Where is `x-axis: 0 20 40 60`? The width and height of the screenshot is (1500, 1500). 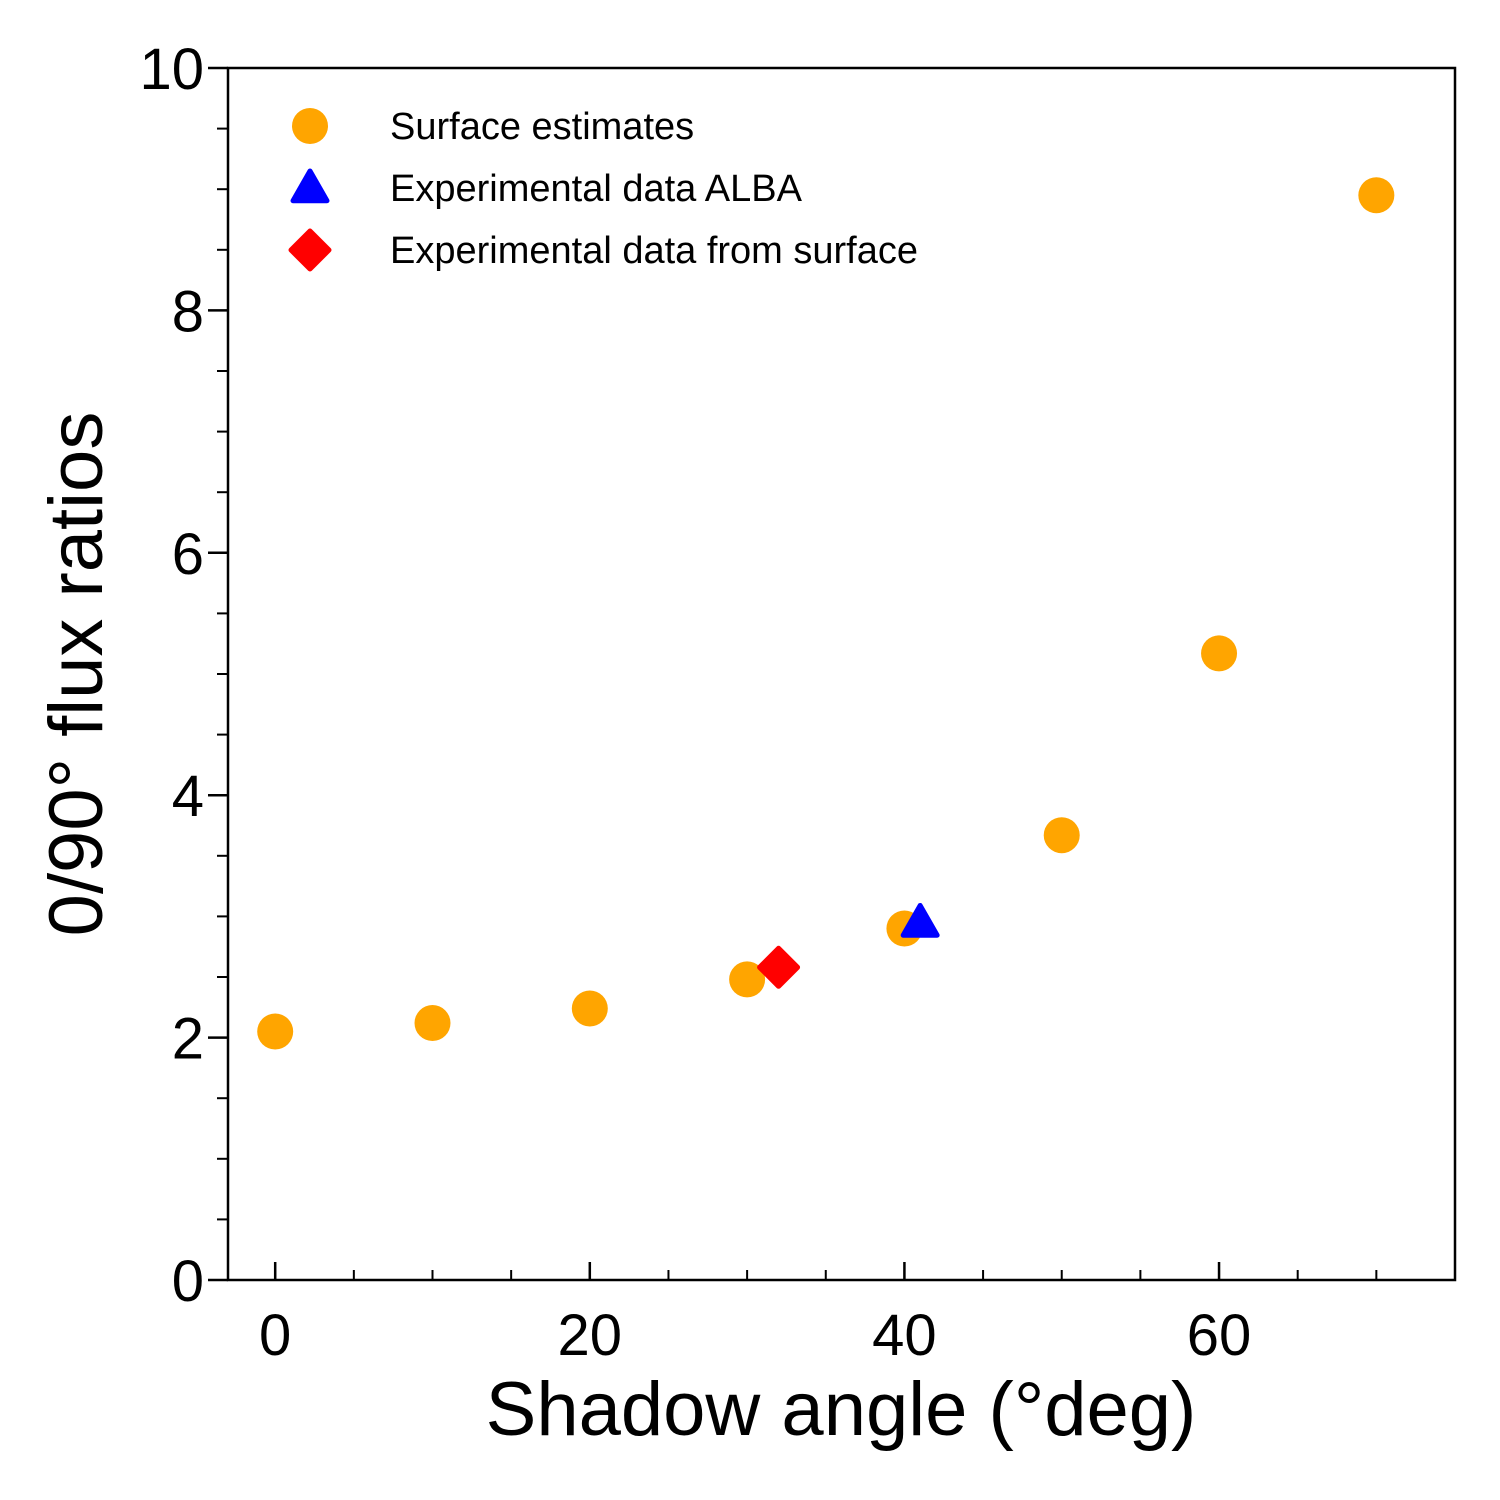
x-axis: 0 20 40 60 is located at coordinates (818, 1315).